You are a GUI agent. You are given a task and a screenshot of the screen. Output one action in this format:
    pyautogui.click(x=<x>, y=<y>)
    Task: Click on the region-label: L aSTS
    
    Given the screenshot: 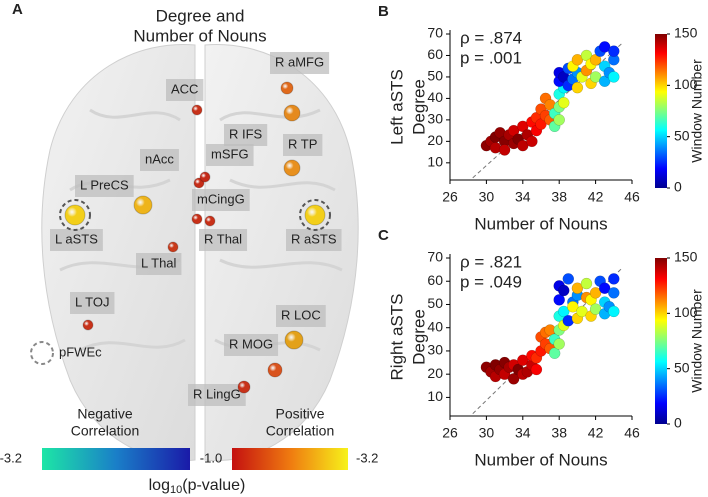 What is the action you would take?
    pyautogui.click(x=76, y=238)
    